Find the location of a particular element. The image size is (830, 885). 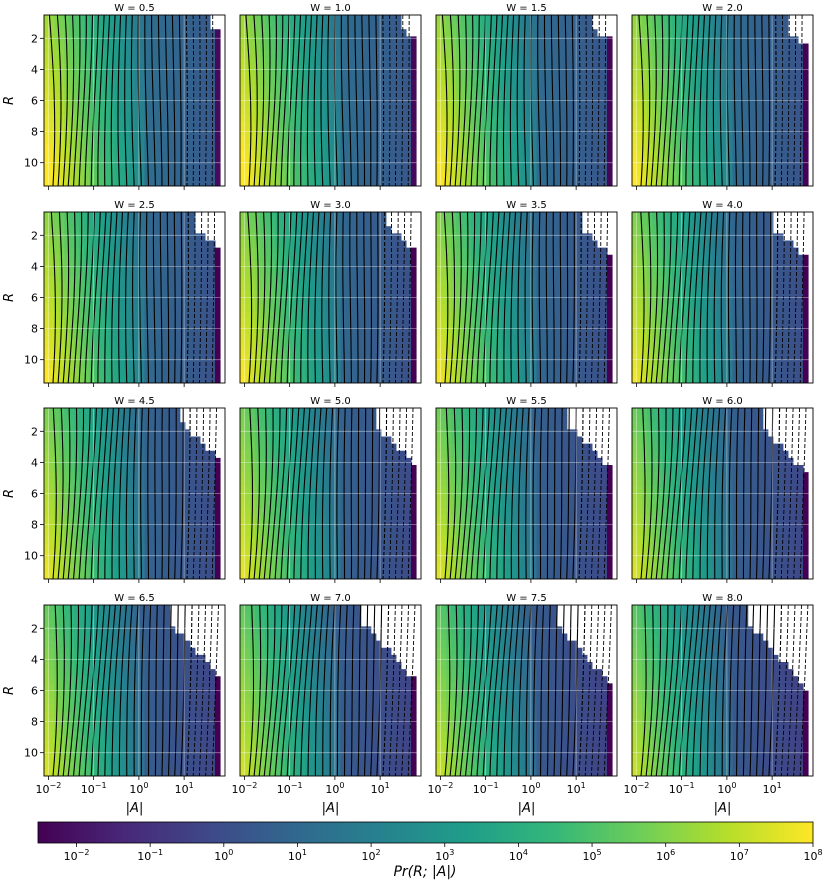

colorbar-tick-label: 10⁸ is located at coordinates (812, 855).